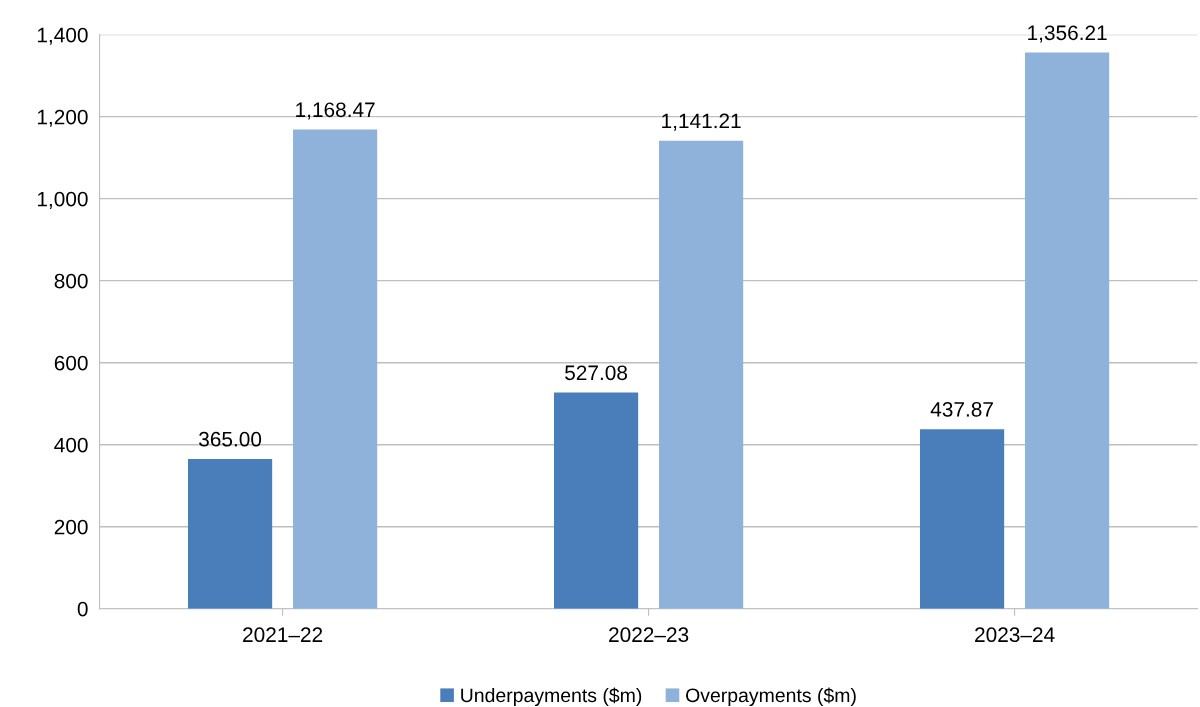  What do you see at coordinates (551, 697) in the screenshot?
I see `legend-label: Underpayments ($m)` at bounding box center [551, 697].